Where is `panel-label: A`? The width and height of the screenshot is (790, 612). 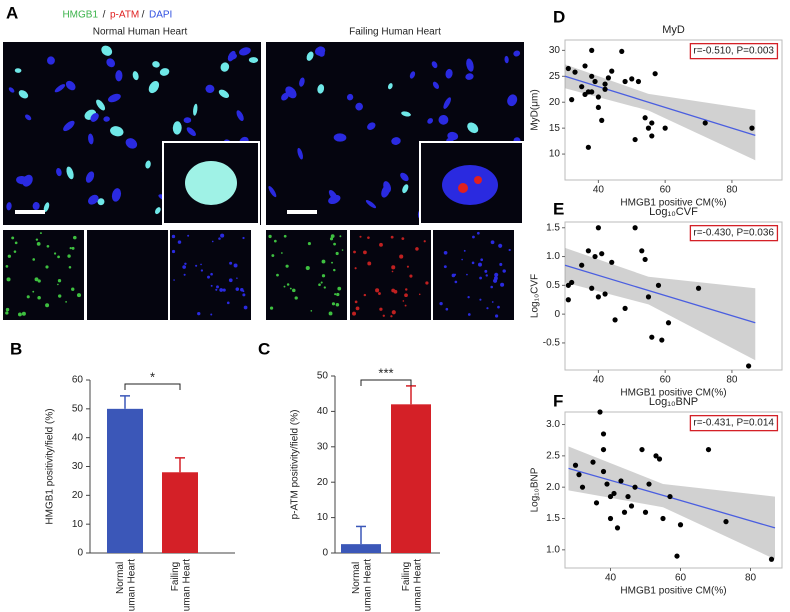 panel-label: A is located at coordinates (12, 12).